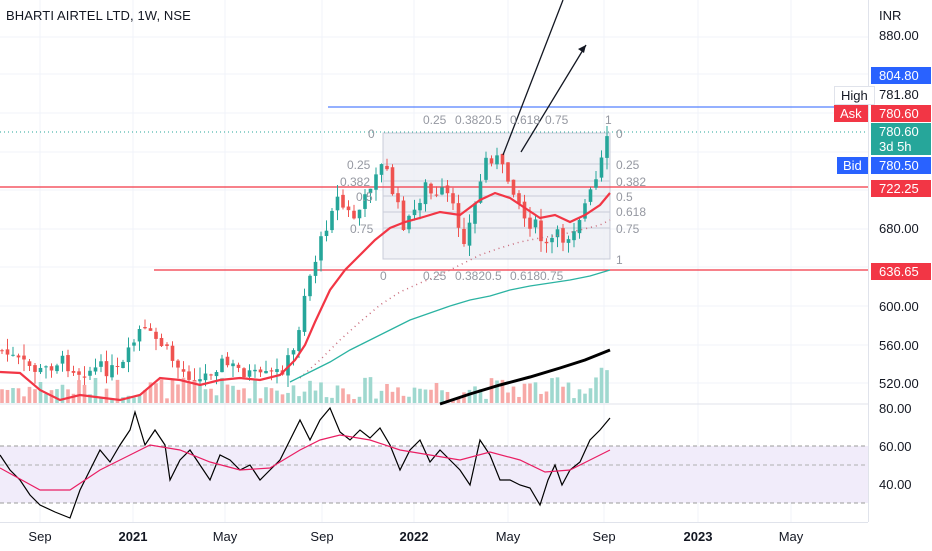  I want to click on fib-level-label: 0.75, so click(552, 276).